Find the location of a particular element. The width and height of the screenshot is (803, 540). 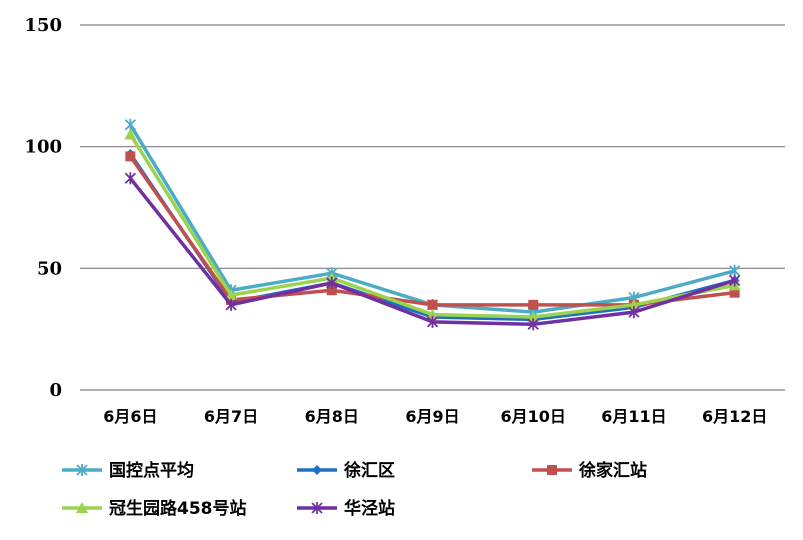

x-axis: 6月6日 6月7日 6月8日 6月9日 6月10日 6月11日 6月12日 is located at coordinates (435, 416).